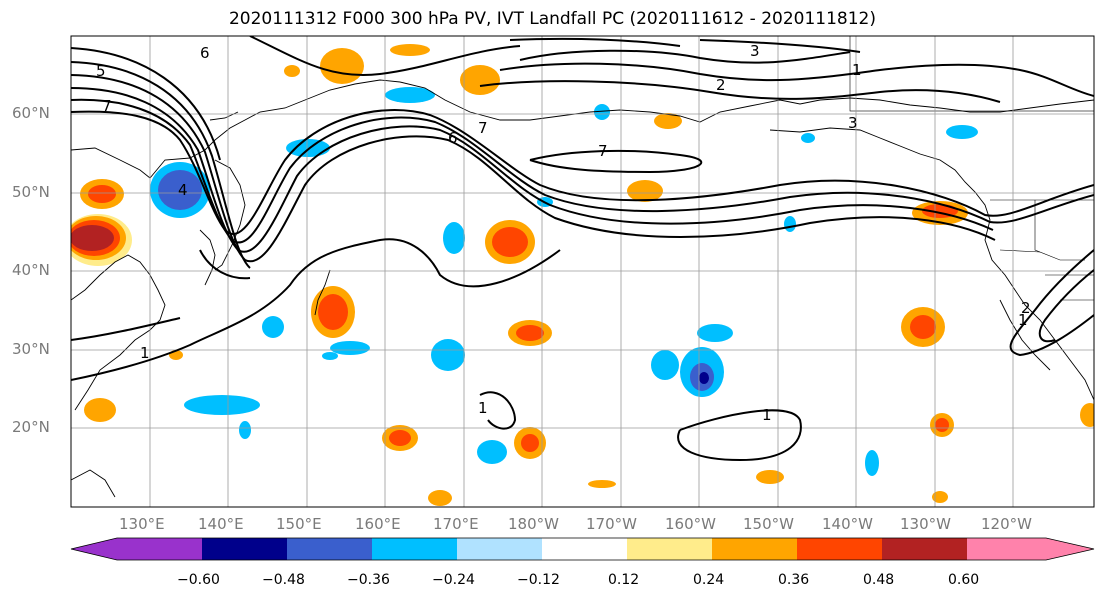  I want to click on lon-label: 140°E, so click(221, 524).